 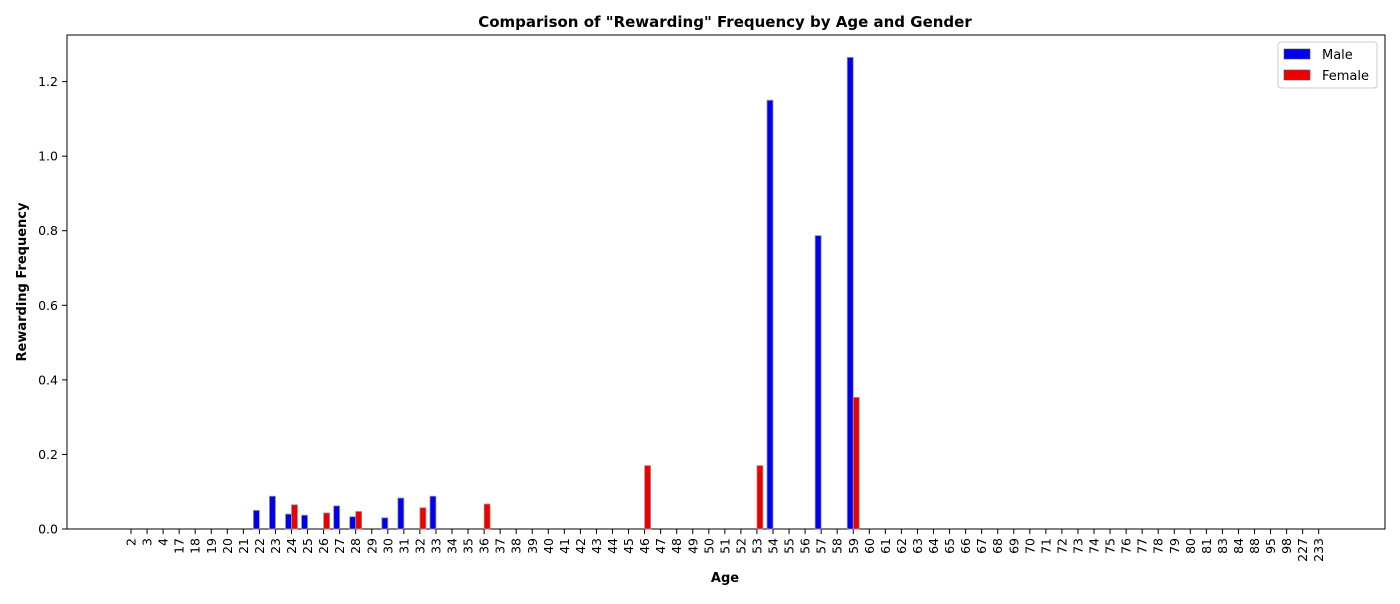 What do you see at coordinates (1206, 546) in the screenshot?
I see `x-tick-label: 81` at bounding box center [1206, 546].